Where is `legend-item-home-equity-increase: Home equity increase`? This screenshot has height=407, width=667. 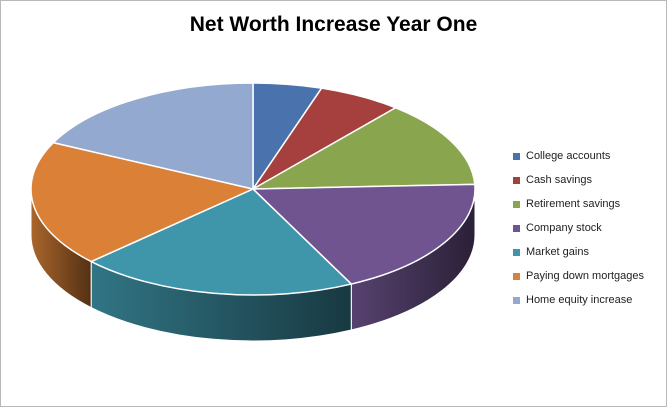 legend-item-home-equity-increase: Home equity increase is located at coordinates (578, 300).